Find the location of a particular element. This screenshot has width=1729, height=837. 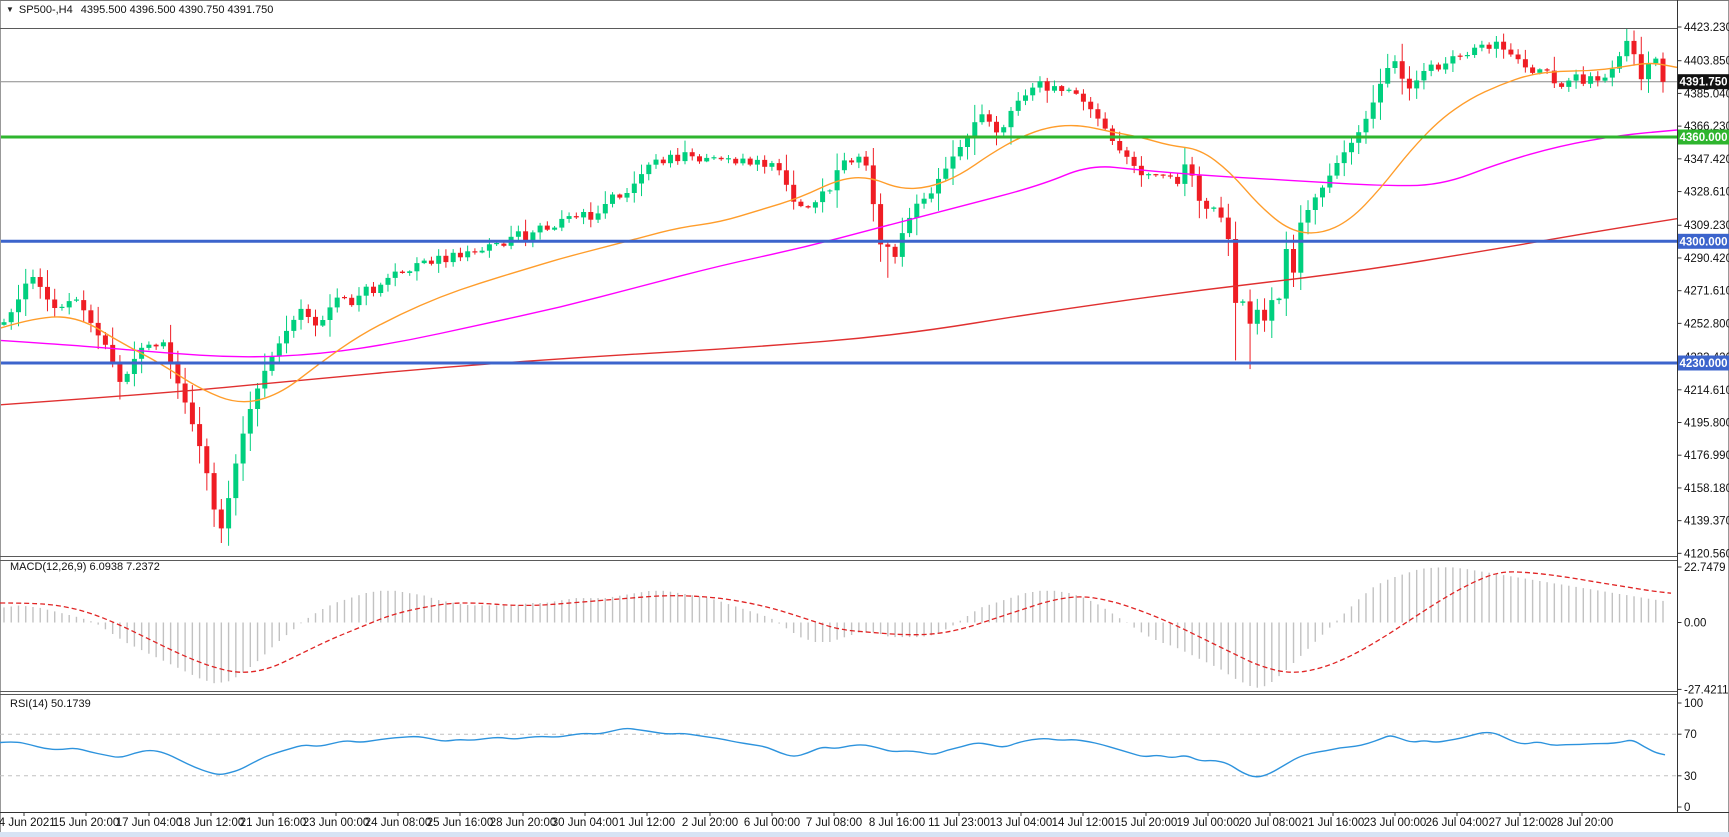

macd-tick-label: -27.4211 is located at coordinates (1706, 690).